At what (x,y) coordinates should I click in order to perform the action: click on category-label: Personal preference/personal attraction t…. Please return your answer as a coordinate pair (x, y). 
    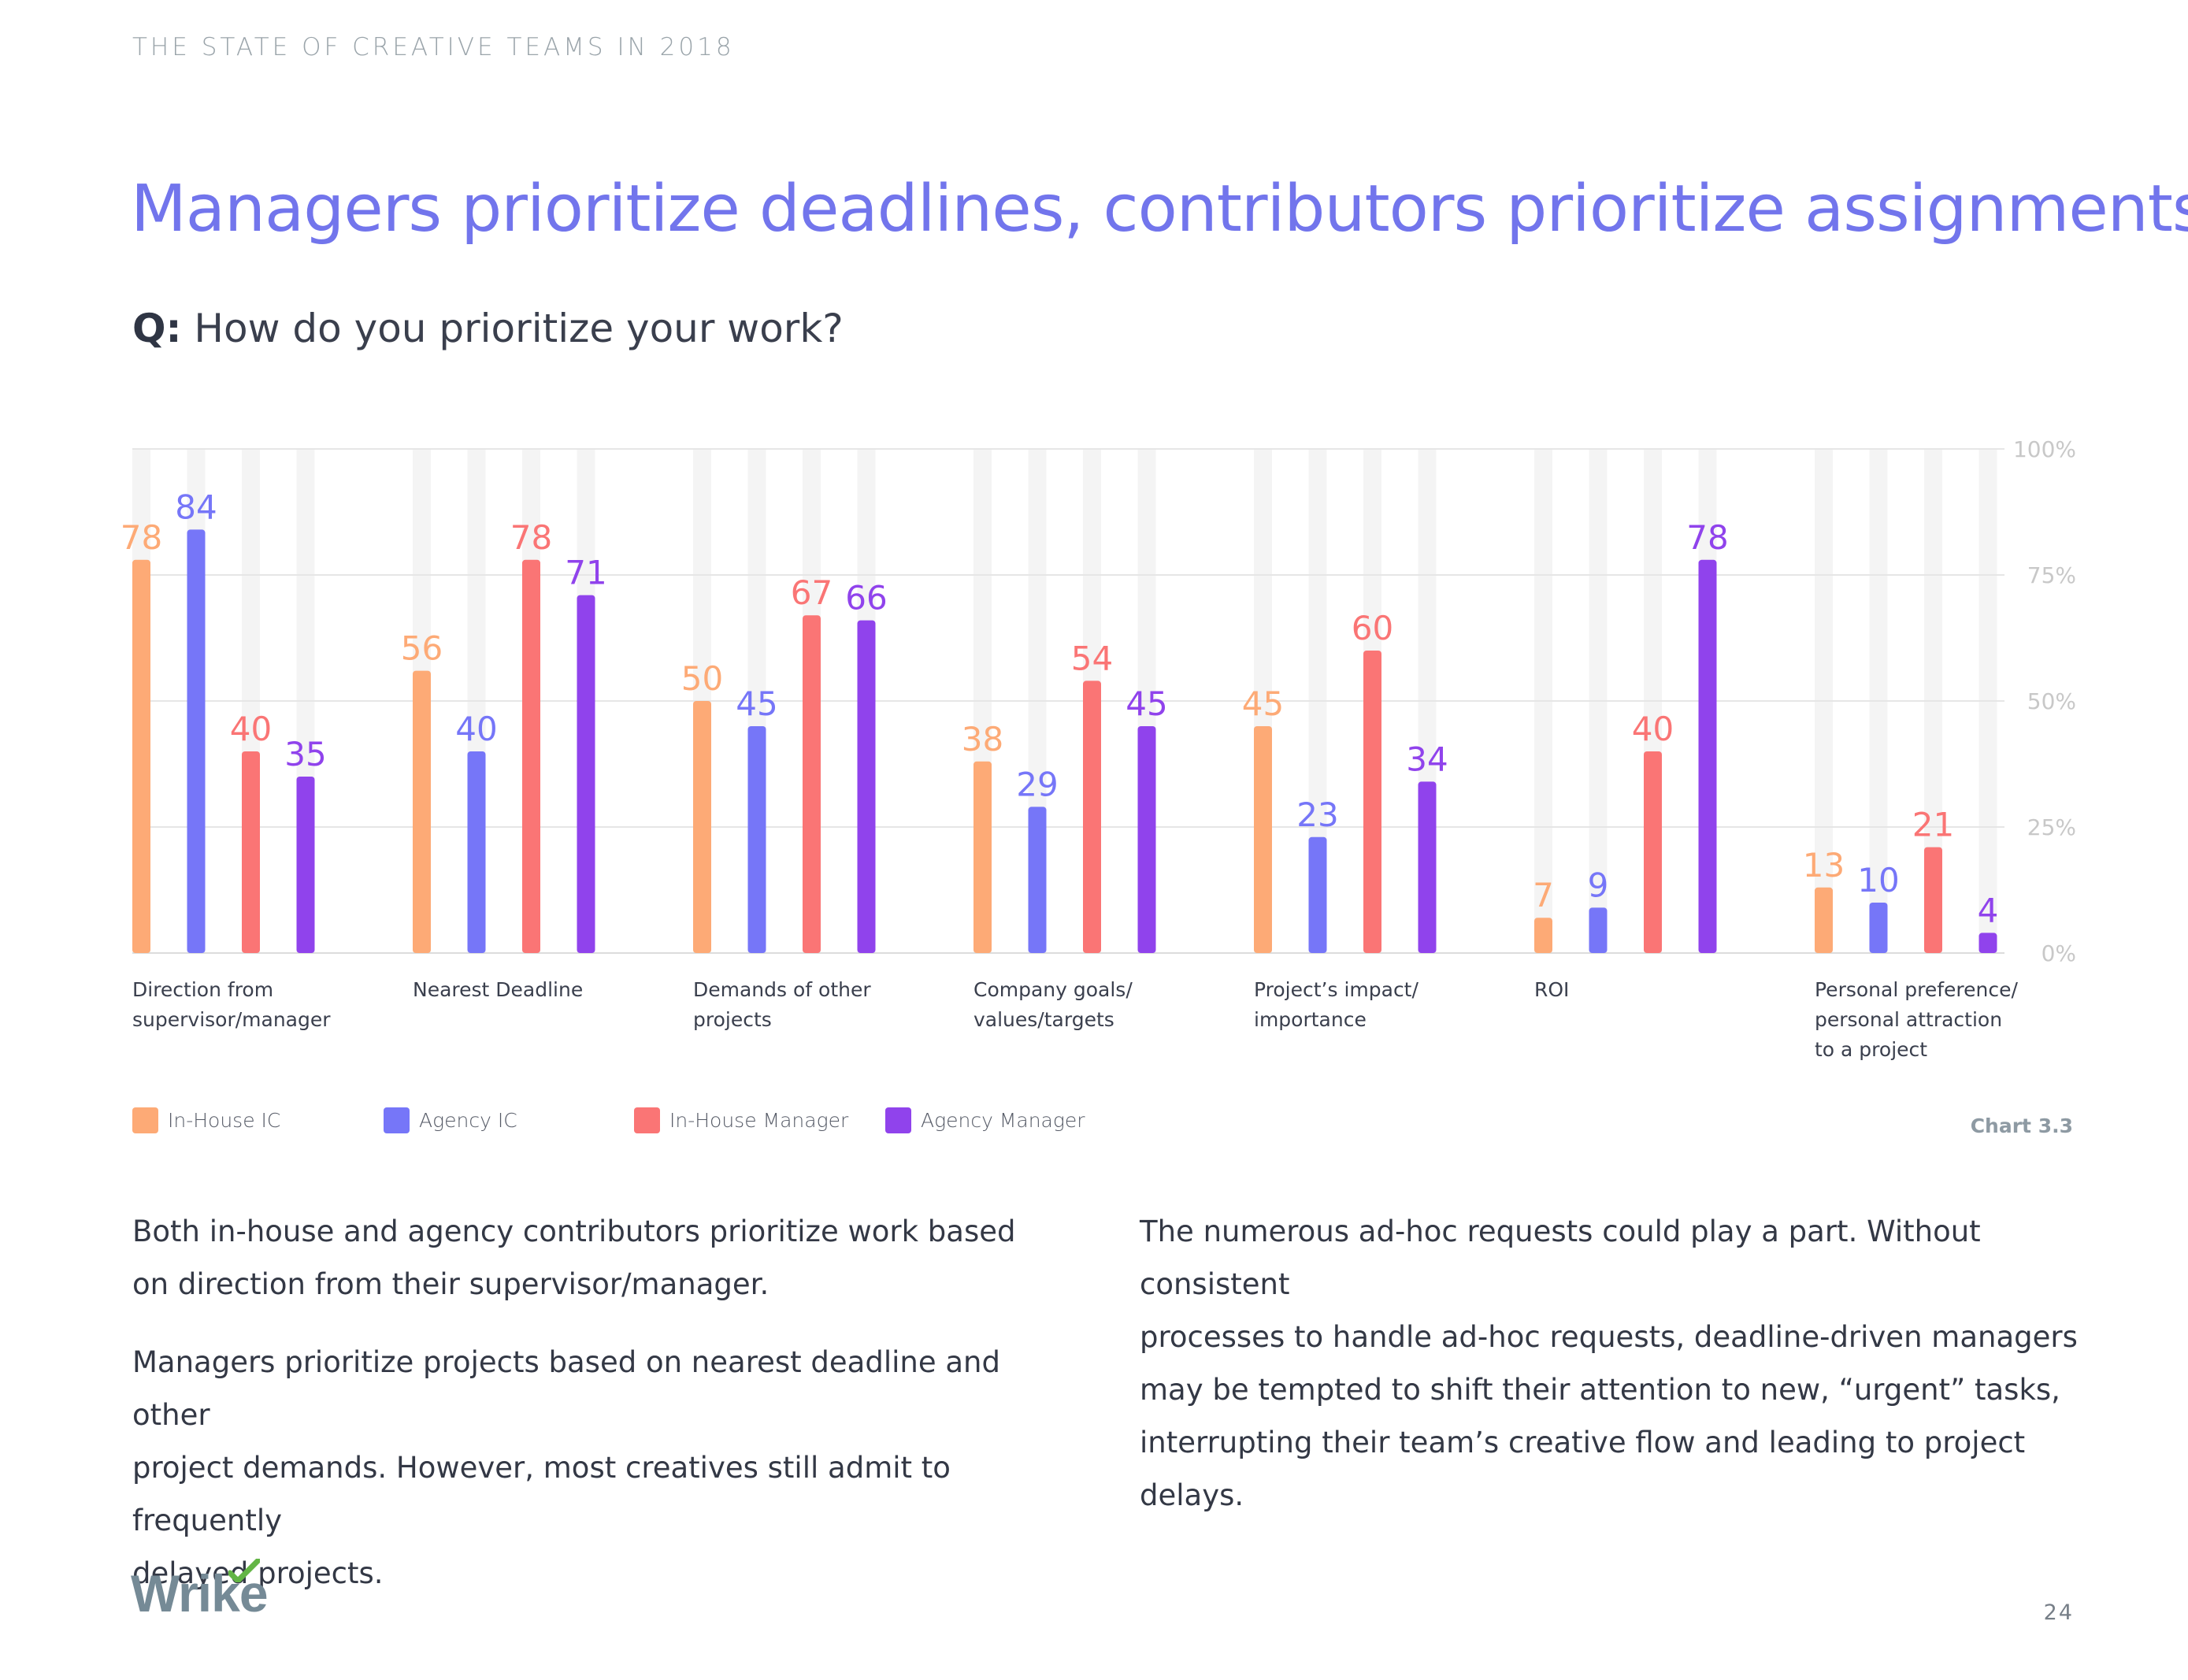
    Looking at the image, I should click on (1917, 1019).